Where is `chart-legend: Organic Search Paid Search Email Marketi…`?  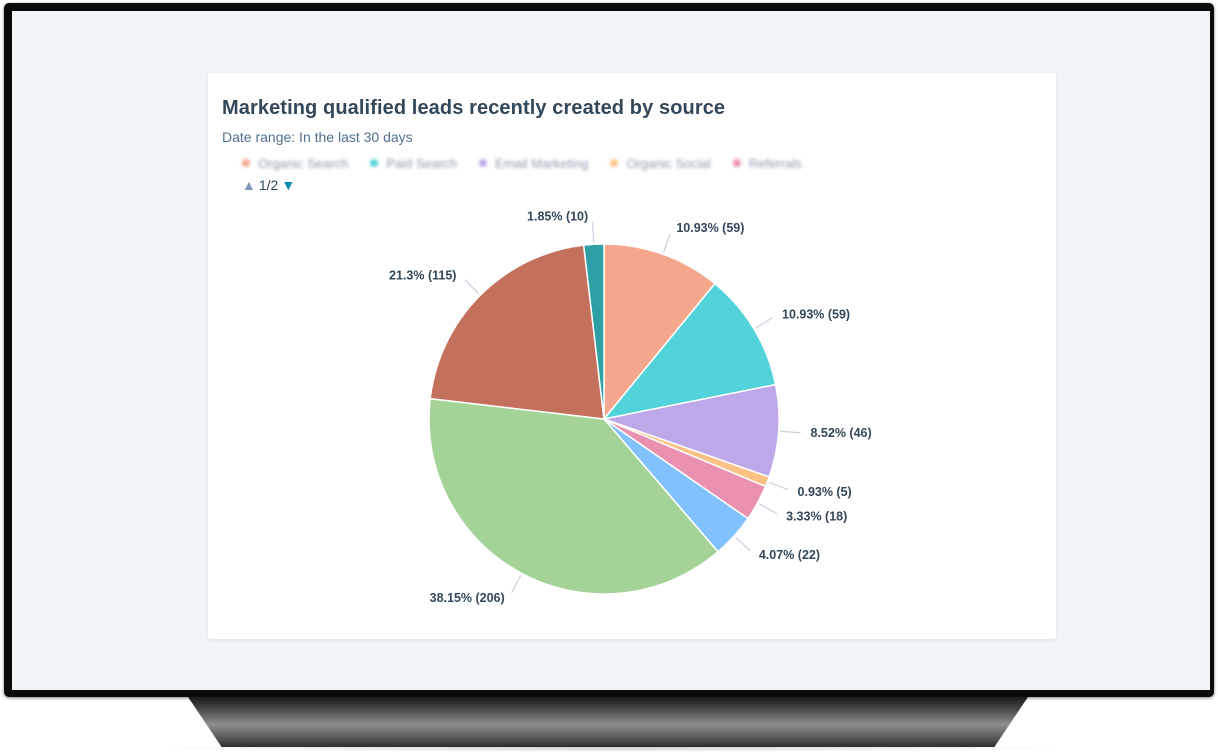 chart-legend: Organic Search Paid Search Email Marketi… is located at coordinates (522, 163).